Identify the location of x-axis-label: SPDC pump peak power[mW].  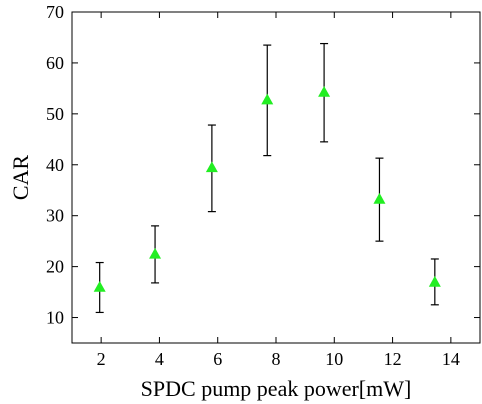
(276, 388).